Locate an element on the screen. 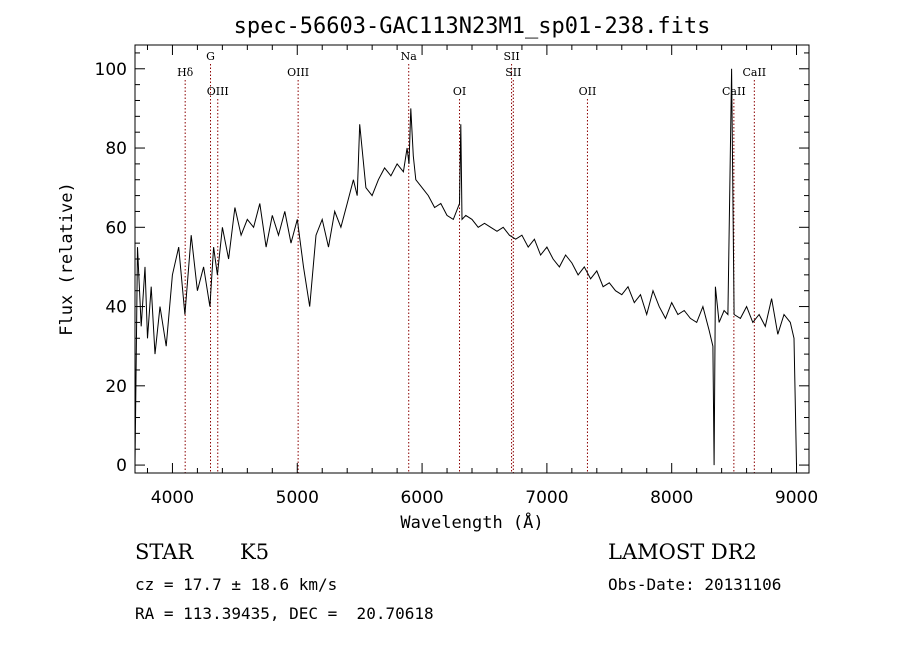  y-tick-label: 60 is located at coordinates (116, 228).